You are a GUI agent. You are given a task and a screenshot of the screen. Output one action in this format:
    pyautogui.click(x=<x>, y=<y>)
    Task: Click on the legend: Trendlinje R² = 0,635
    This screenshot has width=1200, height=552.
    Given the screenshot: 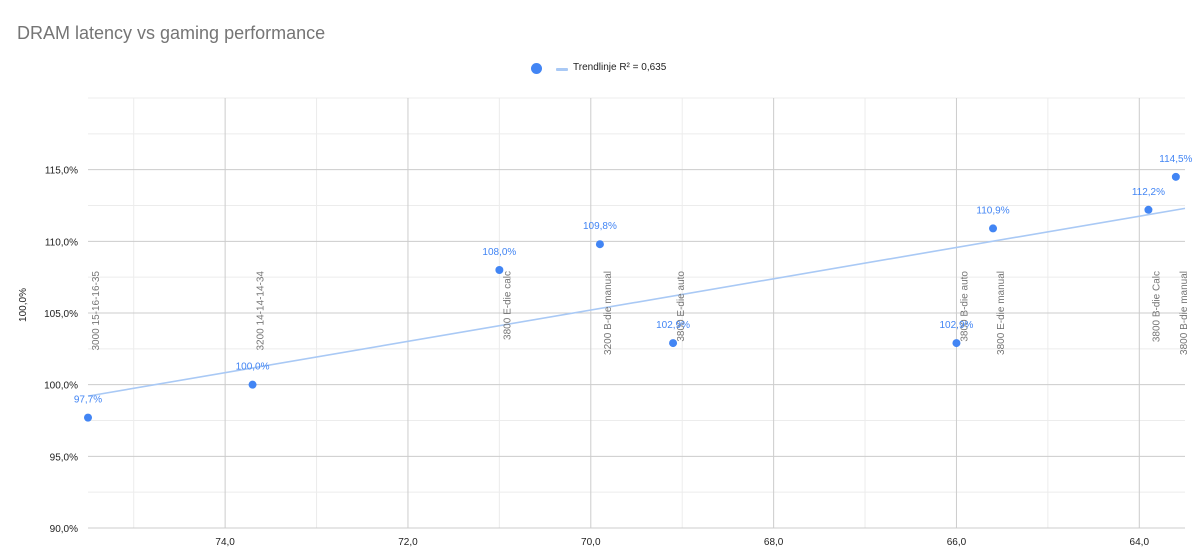 What is the action you would take?
    pyautogui.click(x=600, y=69)
    